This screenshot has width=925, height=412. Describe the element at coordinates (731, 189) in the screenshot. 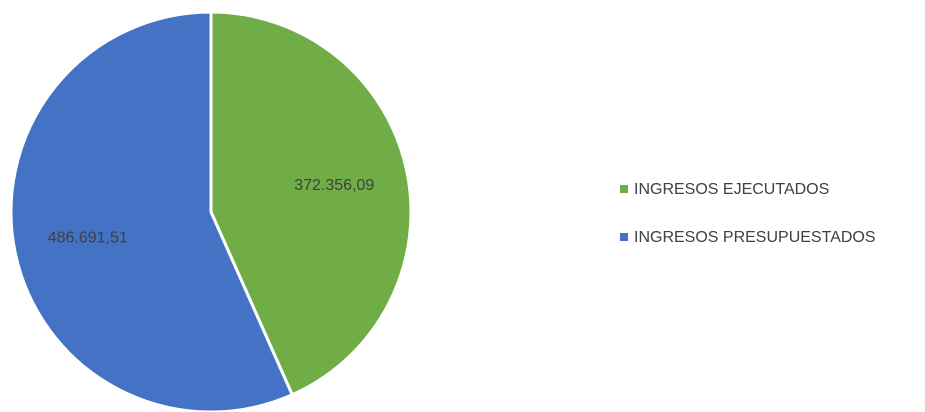

I see `legend-label: INGRESOS EJECUTADOS` at that location.